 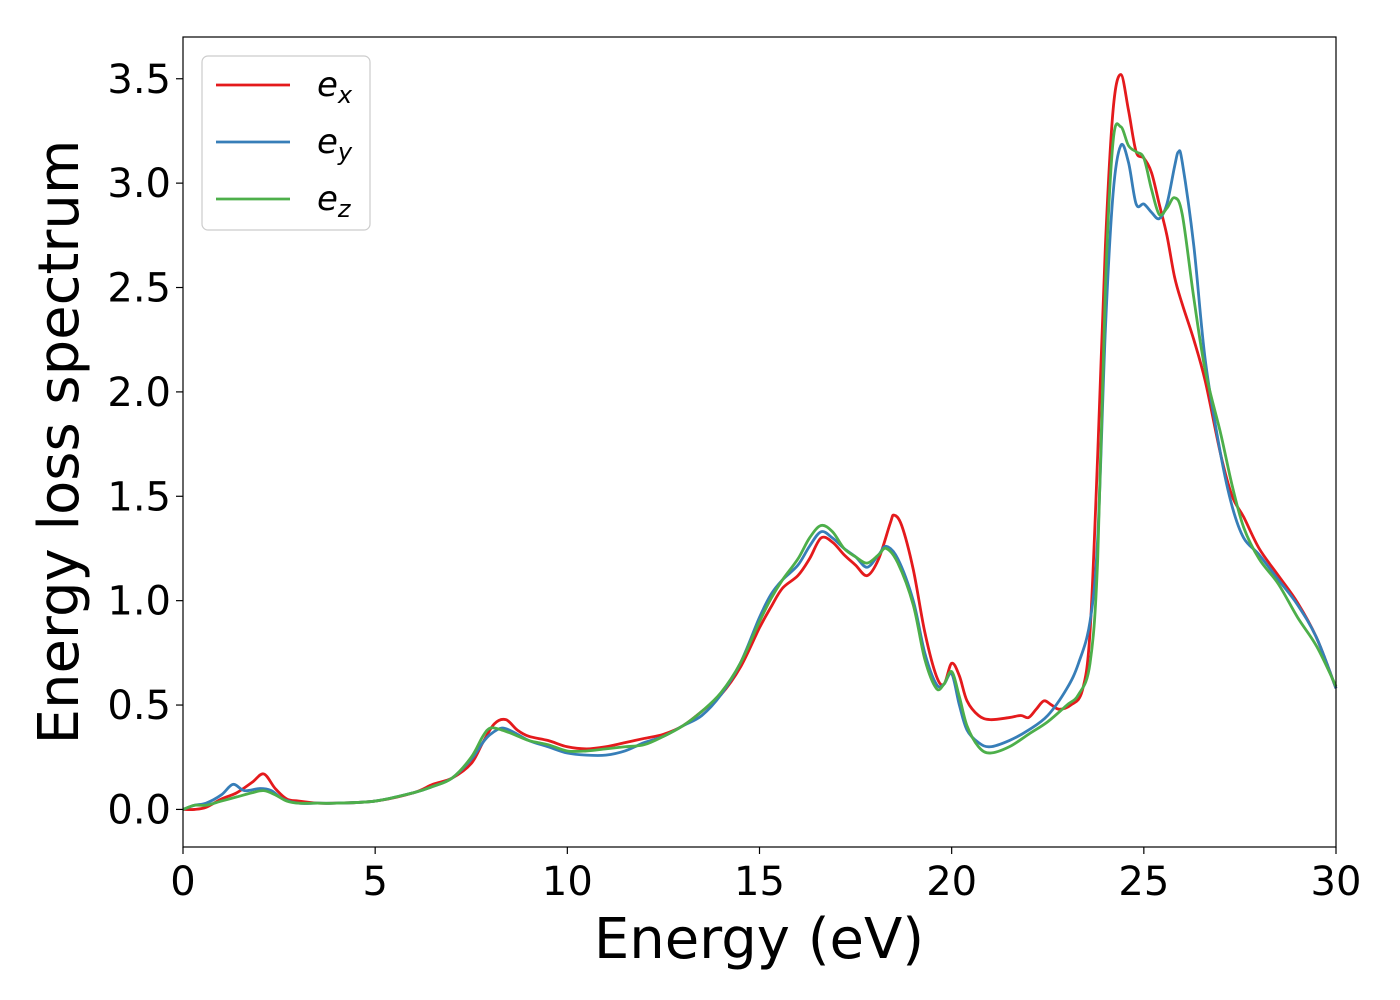 What do you see at coordinates (1143, 882) in the screenshot?
I see `x-tick-label: 25` at bounding box center [1143, 882].